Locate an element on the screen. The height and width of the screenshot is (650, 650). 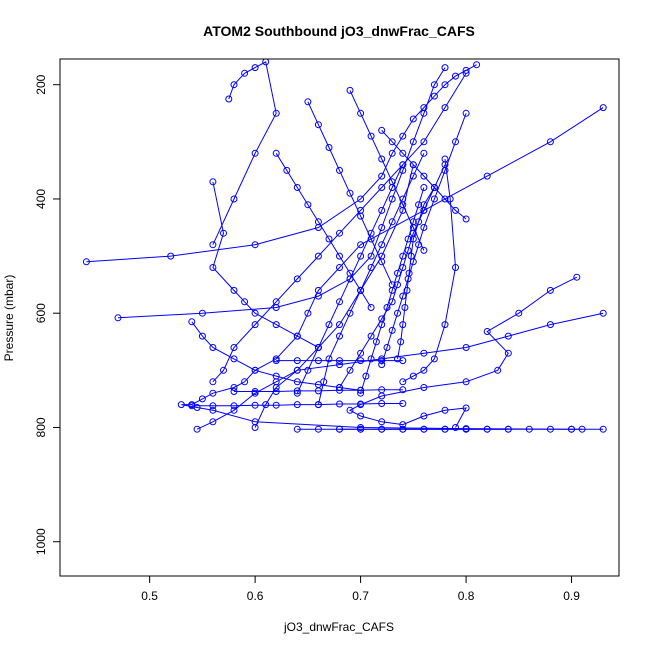
chart-title: ATOM2 Southbound jO3_dnwFrac_CAFS is located at coordinates (339, 31).